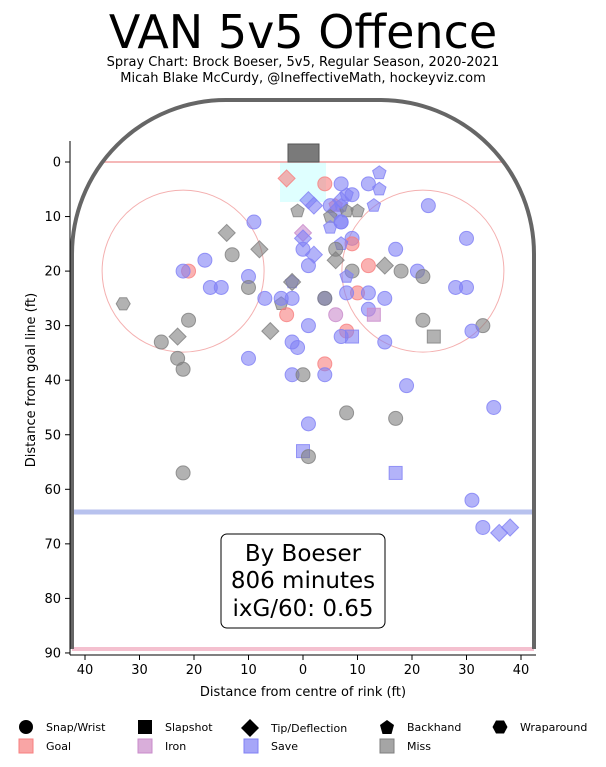  What do you see at coordinates (139, 670) in the screenshot?
I see `x-tick-label: 30` at bounding box center [139, 670].